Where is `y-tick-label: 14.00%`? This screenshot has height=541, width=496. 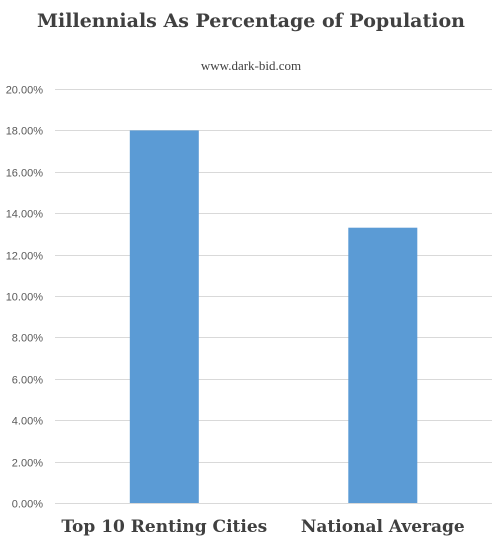
y-tick-label: 14.00% is located at coordinates (25, 215).